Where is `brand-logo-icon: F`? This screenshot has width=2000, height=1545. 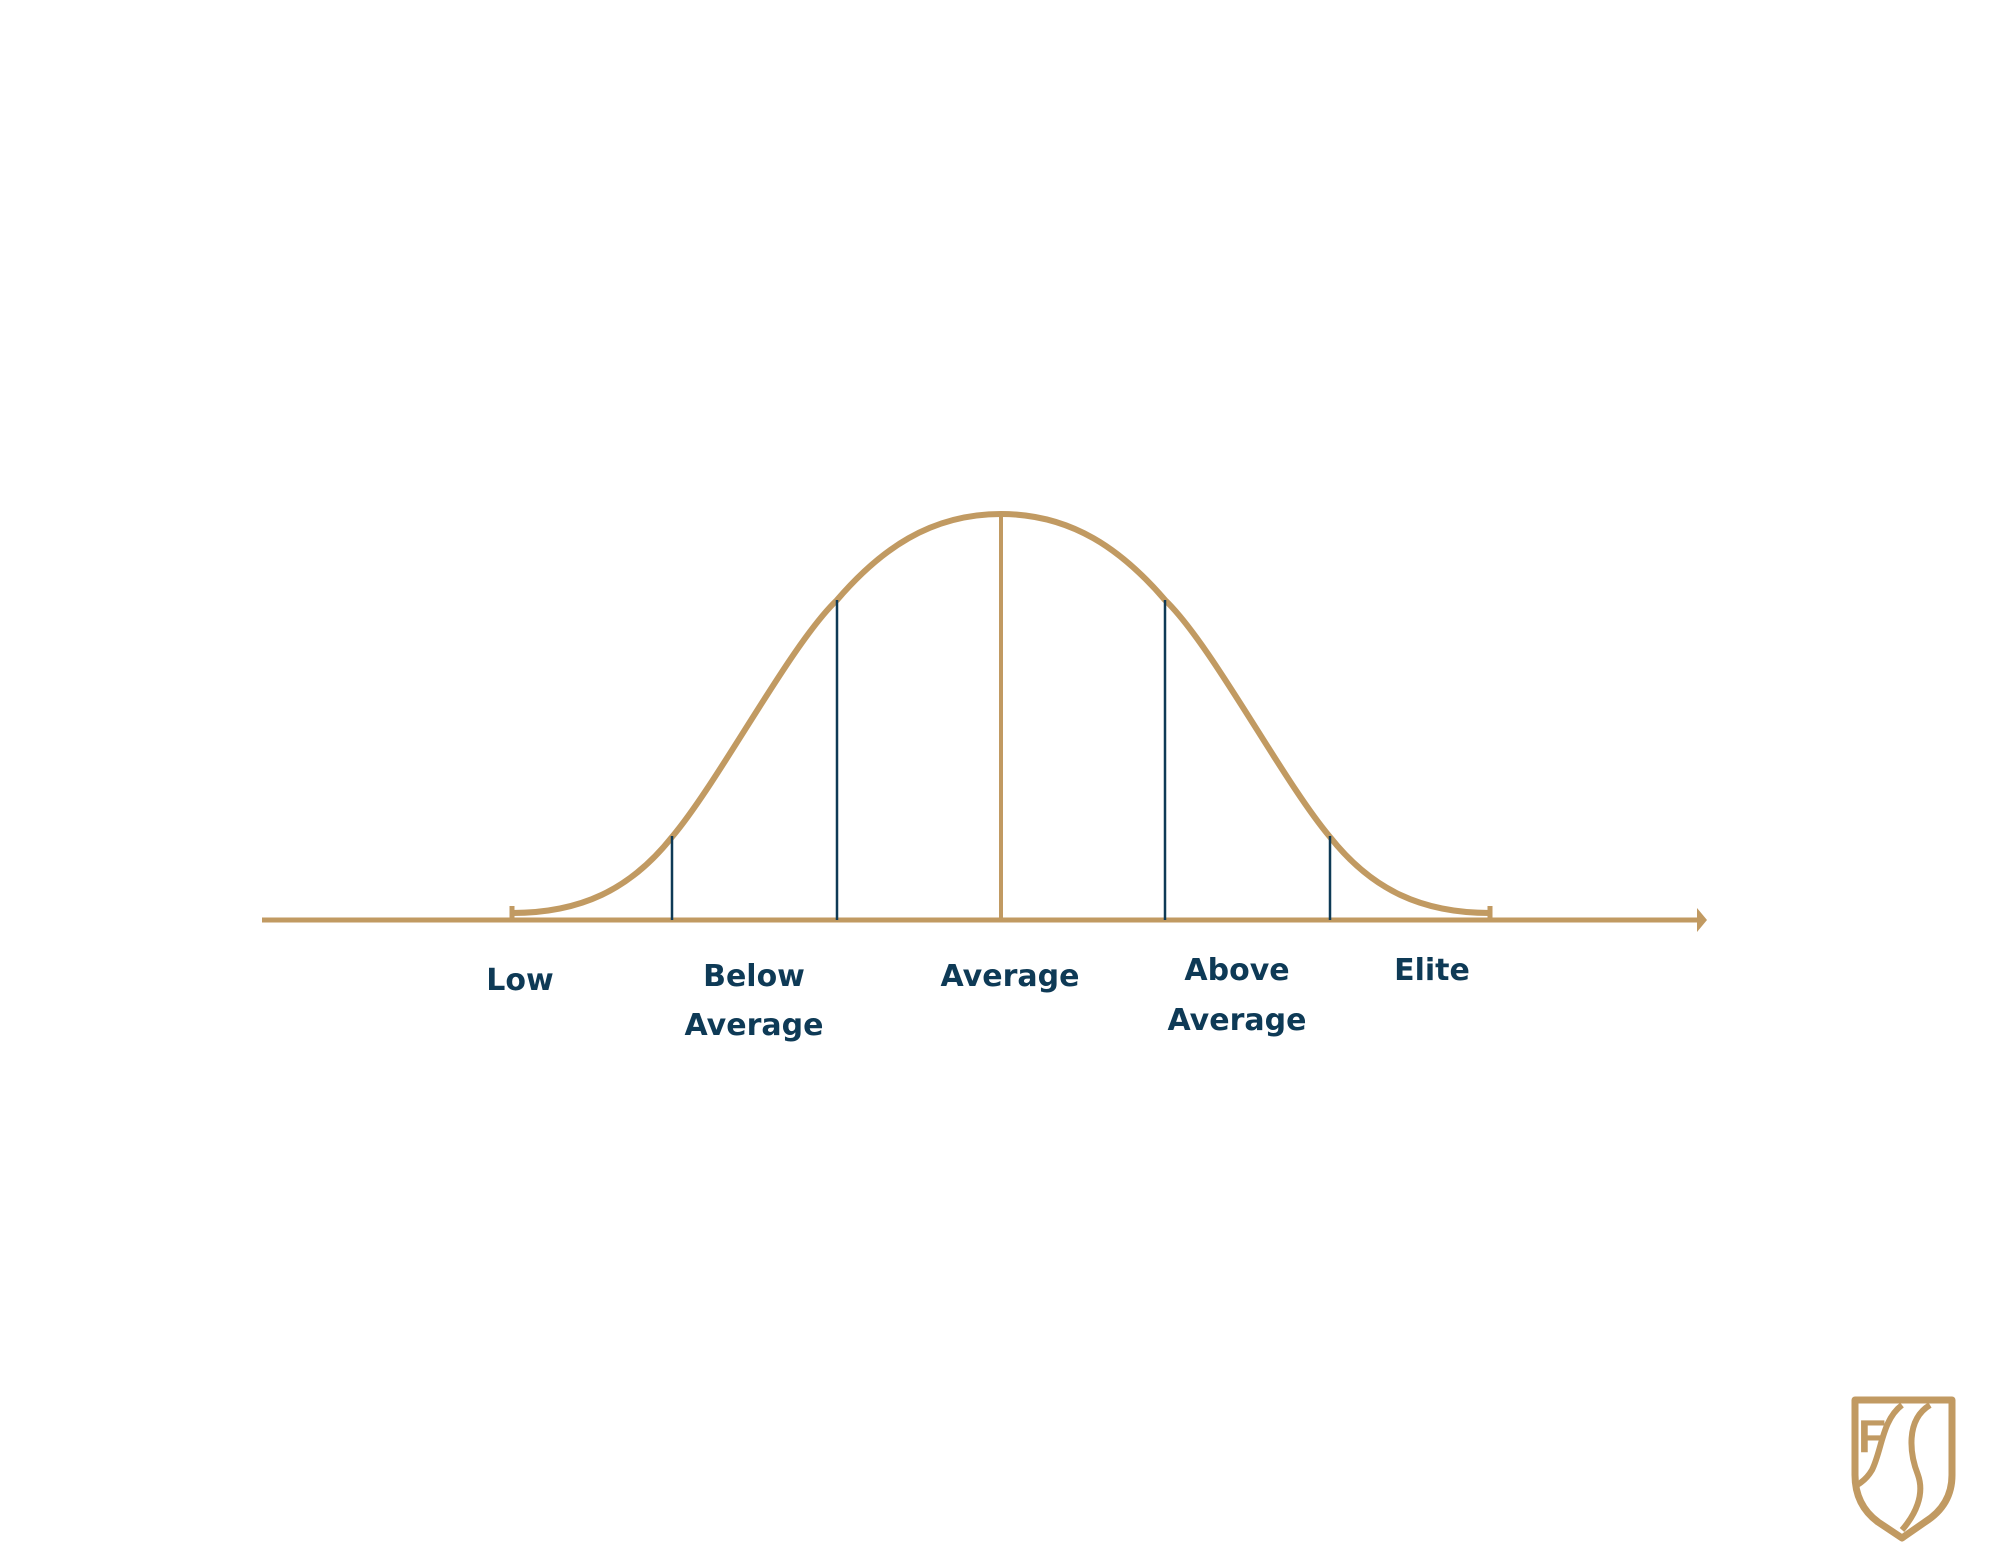
brand-logo-icon: F is located at coordinates (1903, 1469).